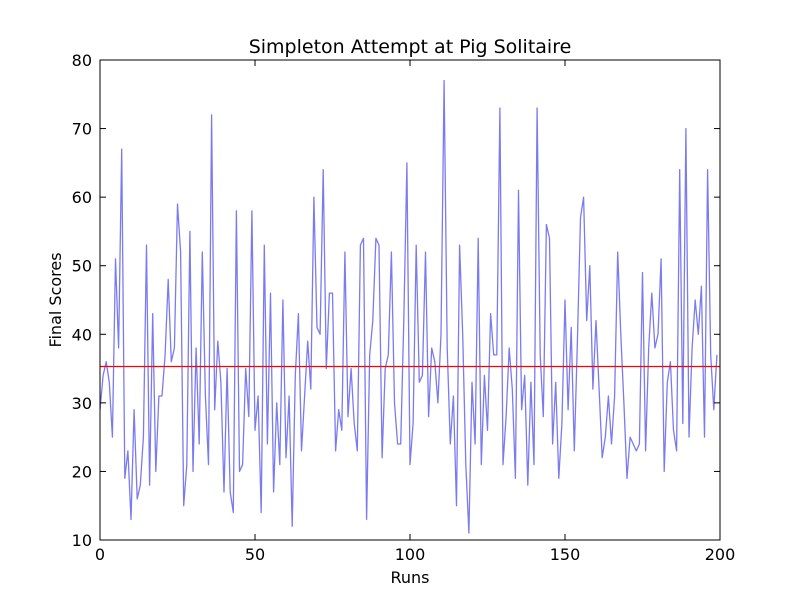 The width and height of the screenshot is (800, 600). Describe the element at coordinates (720, 554) in the screenshot. I see `x-tick-label: 200` at that location.